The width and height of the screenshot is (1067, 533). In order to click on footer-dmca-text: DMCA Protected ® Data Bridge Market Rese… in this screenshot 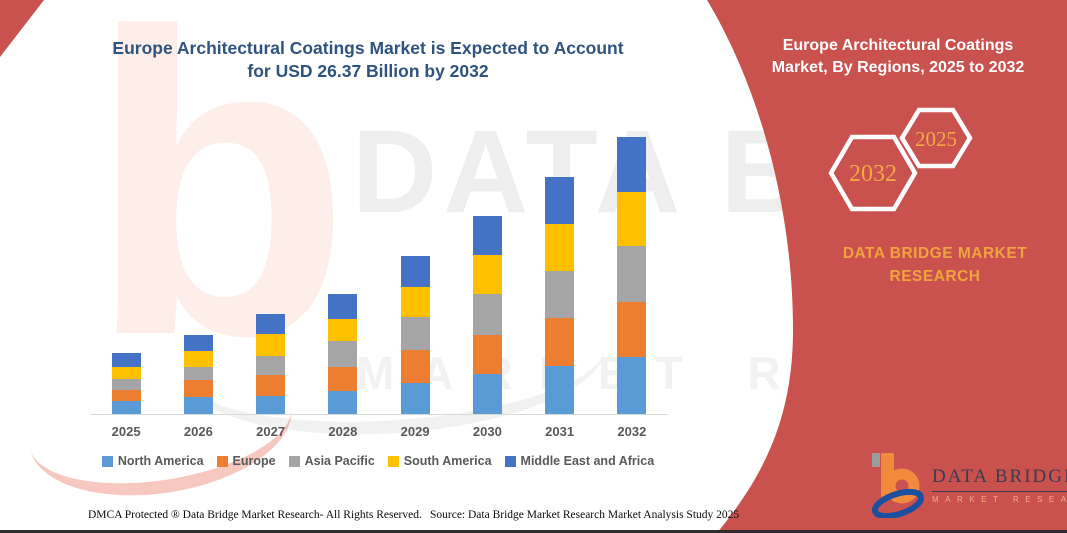, I will do `click(255, 515)`.